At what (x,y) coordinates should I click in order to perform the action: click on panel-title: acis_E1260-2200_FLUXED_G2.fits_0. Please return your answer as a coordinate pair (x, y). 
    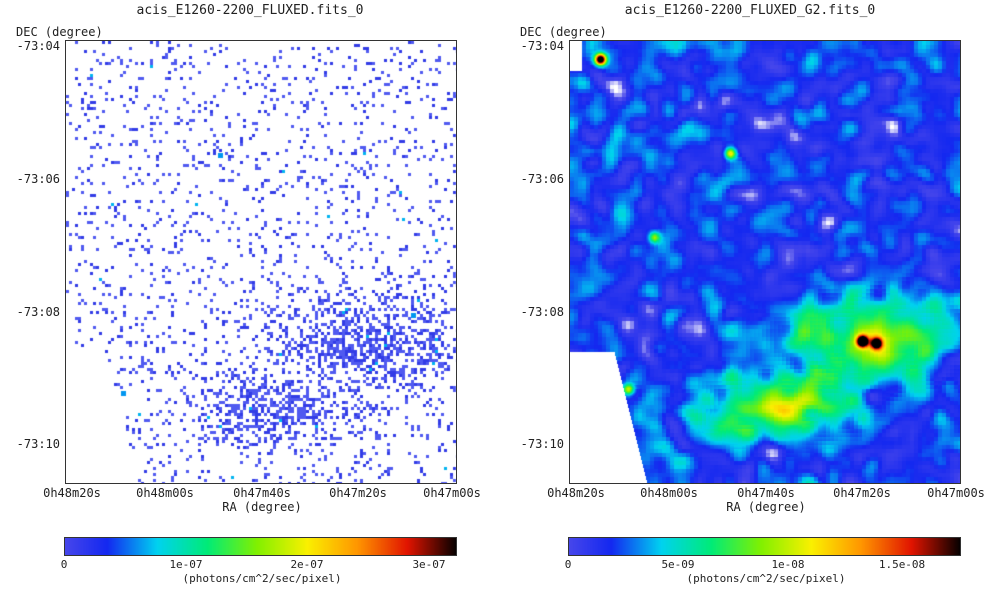
    Looking at the image, I should click on (750, 10).